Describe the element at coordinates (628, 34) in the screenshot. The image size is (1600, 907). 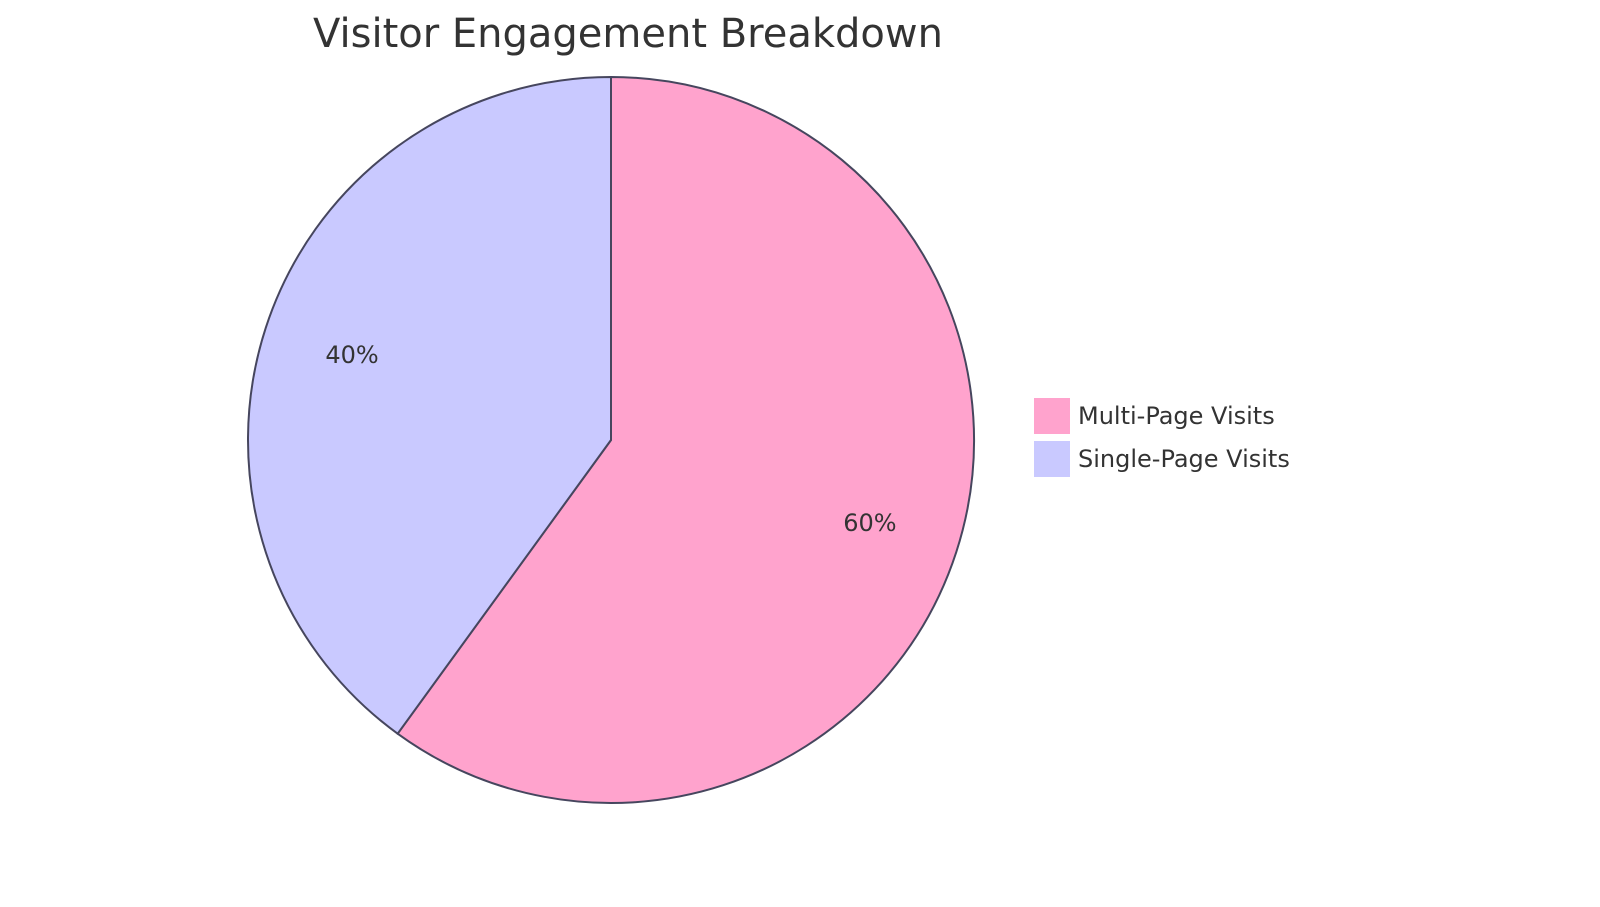
I see `chart-title: Visitor Engagement Breakdown` at that location.